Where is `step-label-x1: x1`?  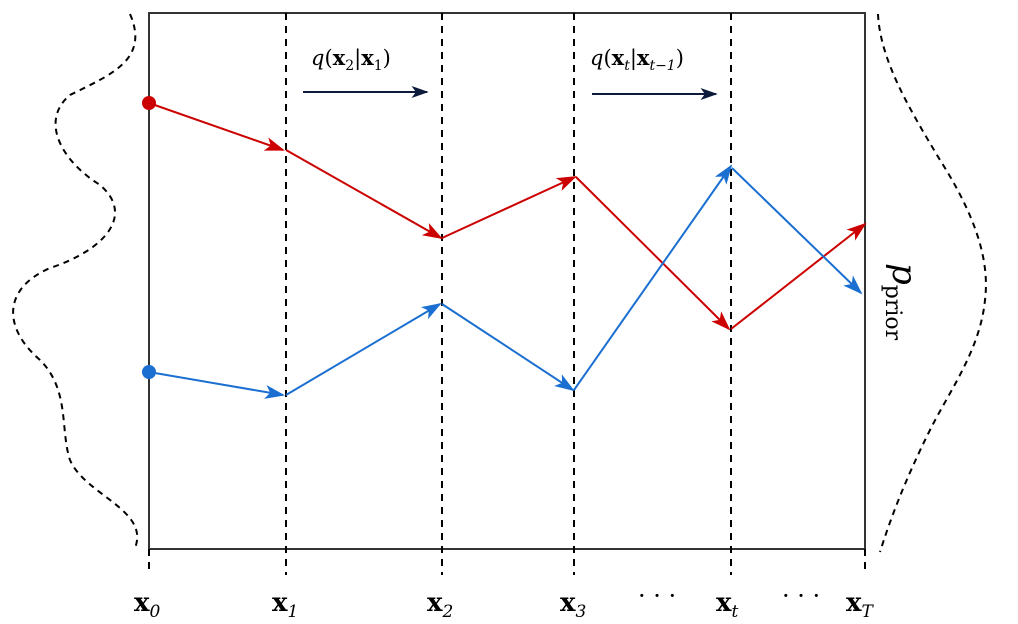 step-label-x1: x1 is located at coordinates (285, 605).